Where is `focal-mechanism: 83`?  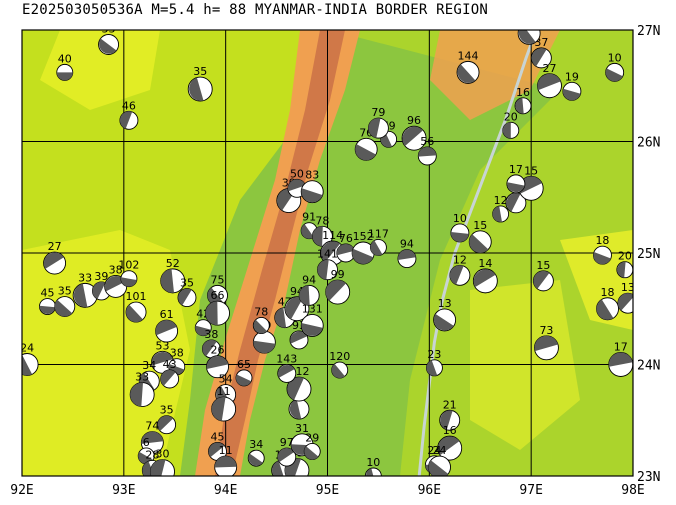 focal-mechanism: 83 is located at coordinates (312, 186).